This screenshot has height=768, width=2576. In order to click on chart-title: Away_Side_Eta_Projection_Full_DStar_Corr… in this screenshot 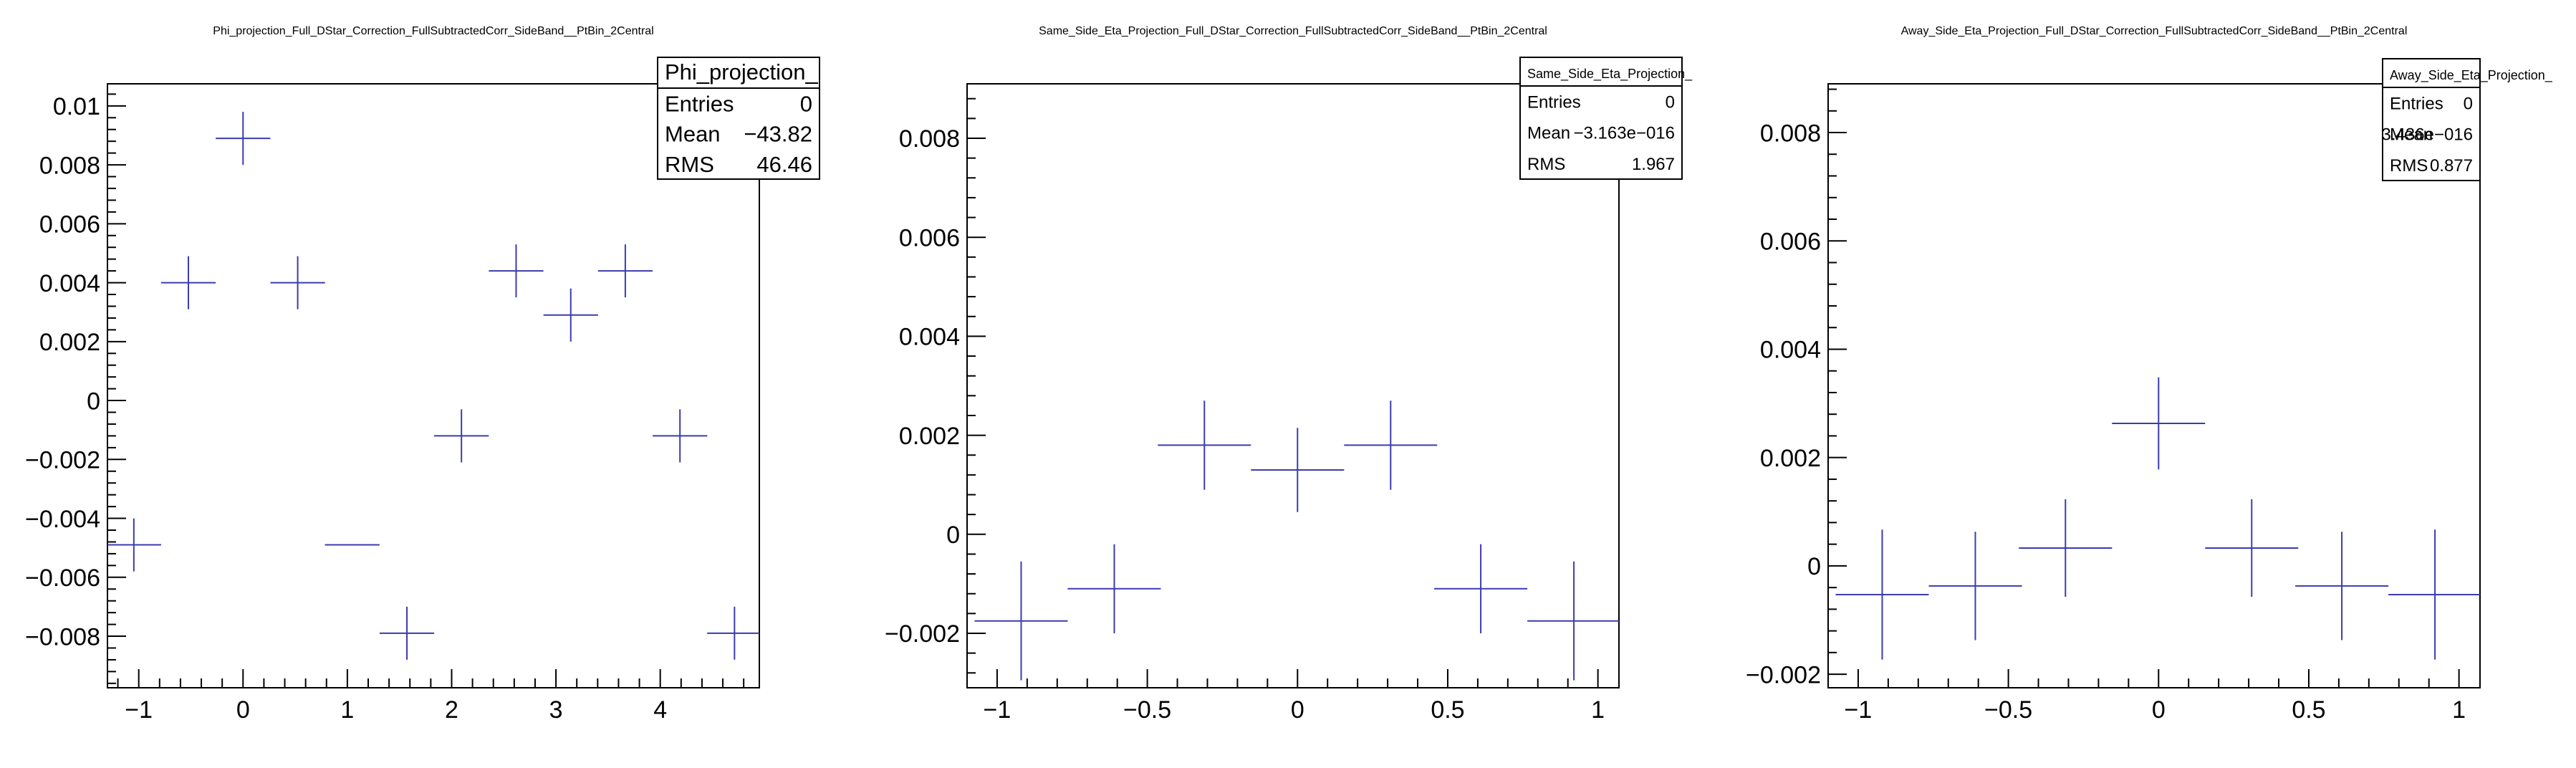, I will do `click(2155, 31)`.